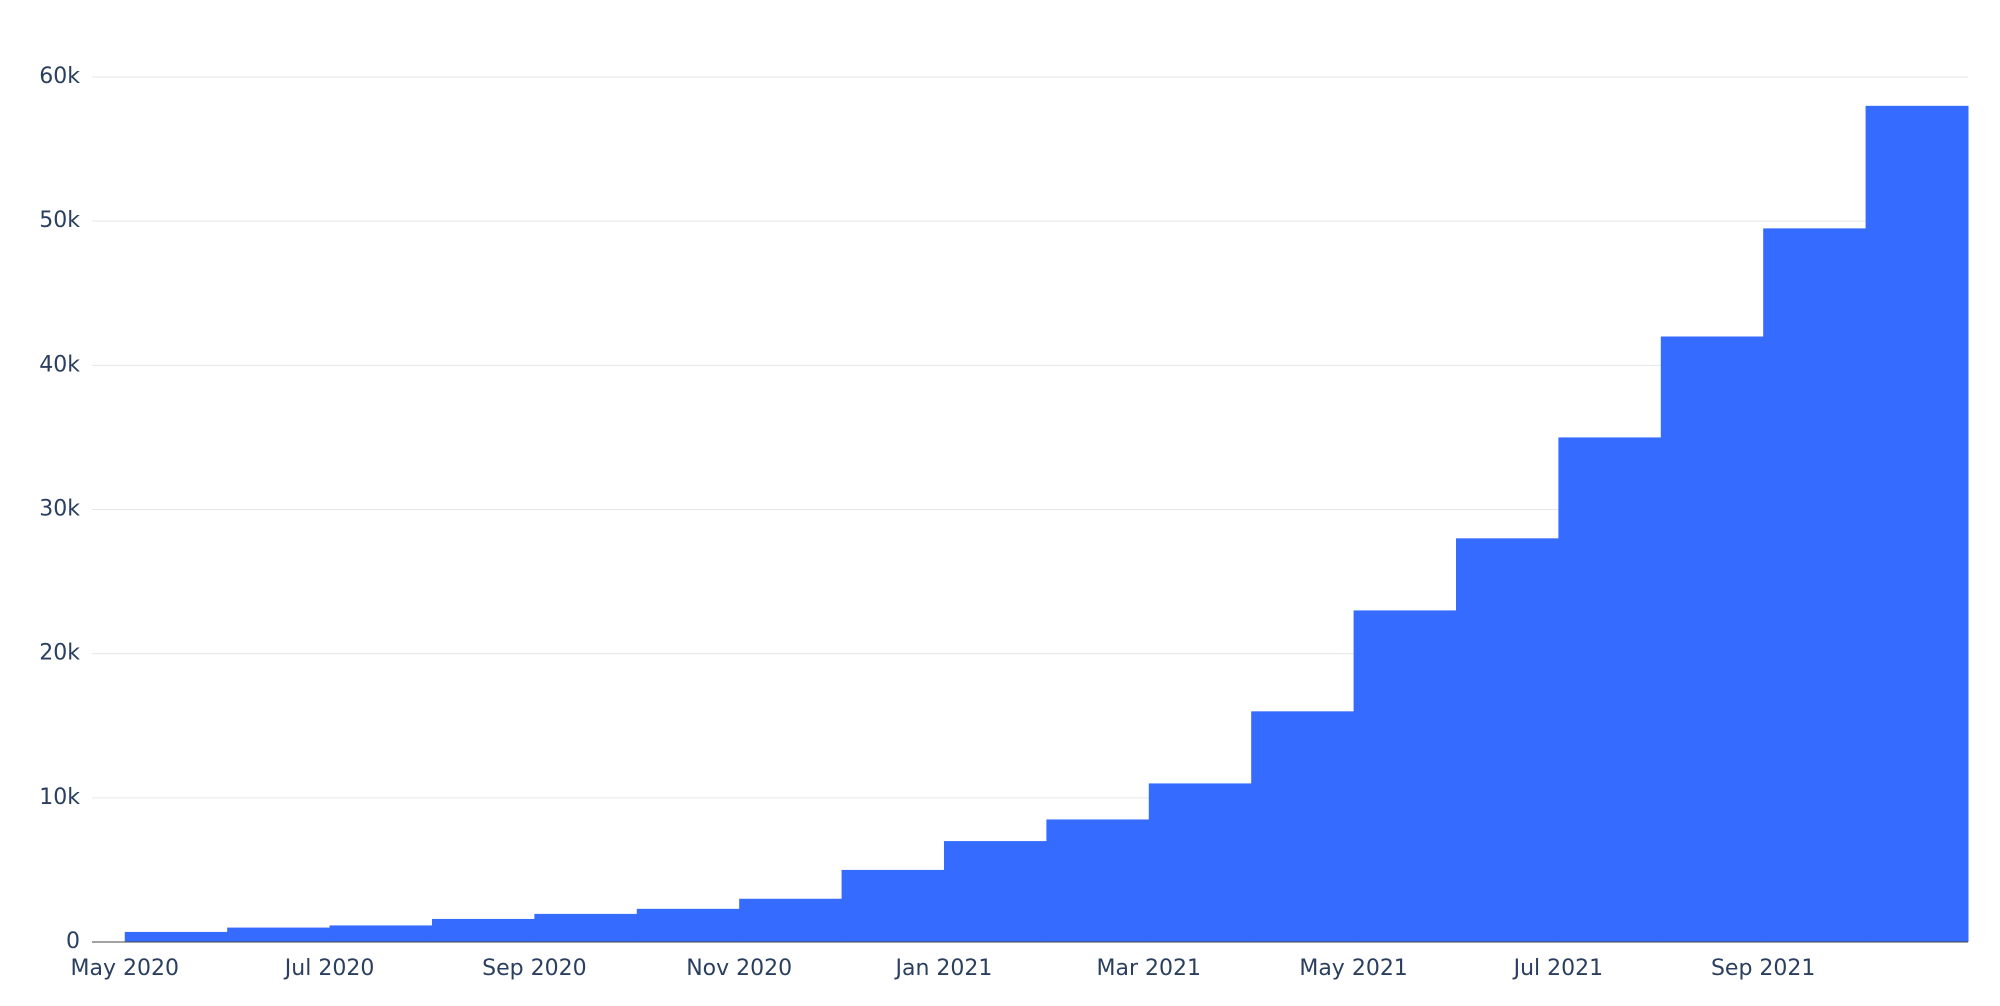 The height and width of the screenshot is (1006, 2000). Describe the element at coordinates (1149, 968) in the screenshot. I see `x-tick-label: Mar 2021` at that location.